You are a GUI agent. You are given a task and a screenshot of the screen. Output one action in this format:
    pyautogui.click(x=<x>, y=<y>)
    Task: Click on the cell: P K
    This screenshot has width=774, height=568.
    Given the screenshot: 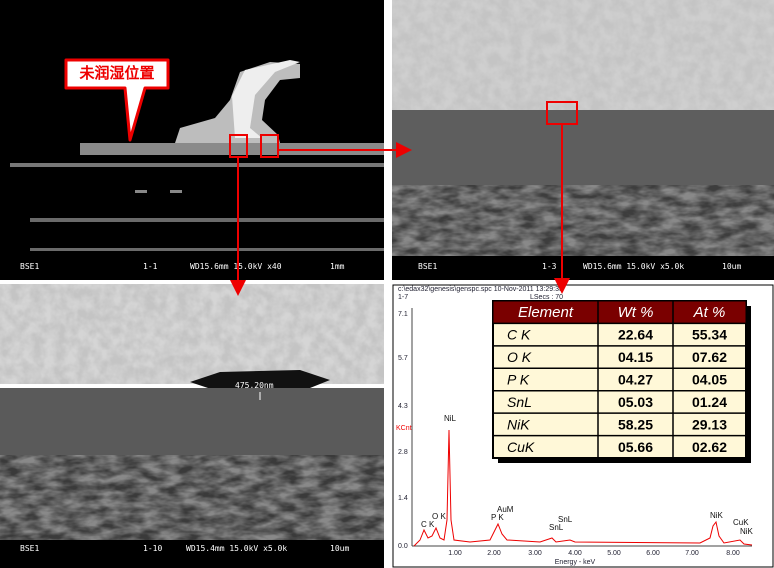 What is the action you would take?
    pyautogui.click(x=518, y=380)
    